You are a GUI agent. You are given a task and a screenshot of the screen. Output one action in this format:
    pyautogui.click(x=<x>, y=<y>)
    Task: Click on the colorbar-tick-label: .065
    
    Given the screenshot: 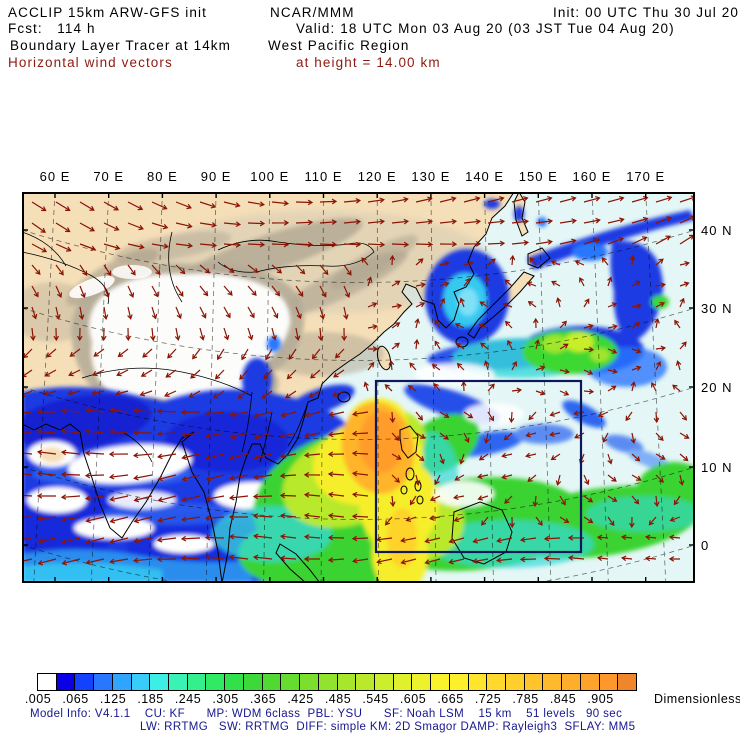 What is the action you would take?
    pyautogui.click(x=75, y=699)
    